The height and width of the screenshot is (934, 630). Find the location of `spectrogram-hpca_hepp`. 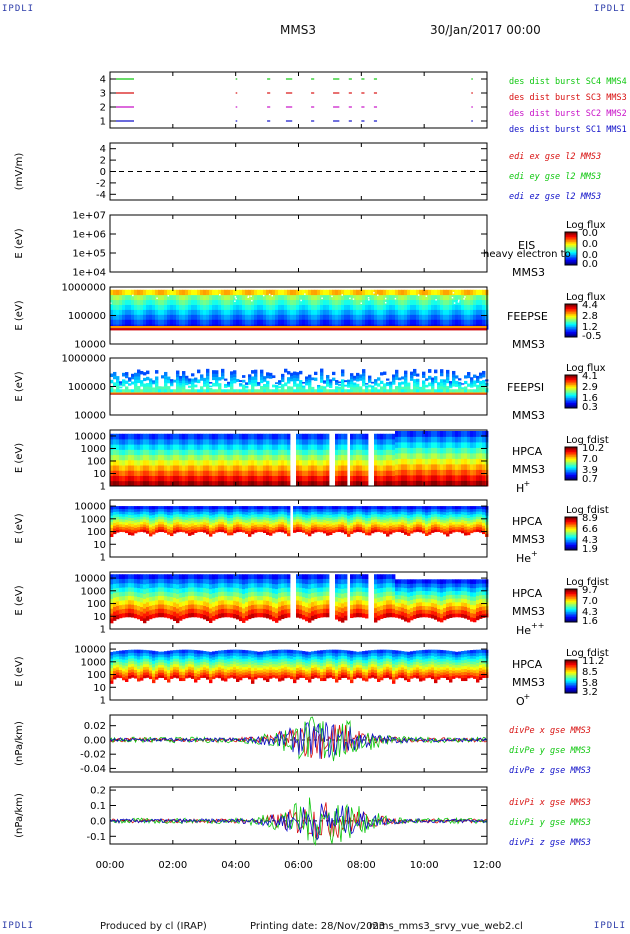

spectrogram-hpca_hepp is located at coordinates (299, 599).